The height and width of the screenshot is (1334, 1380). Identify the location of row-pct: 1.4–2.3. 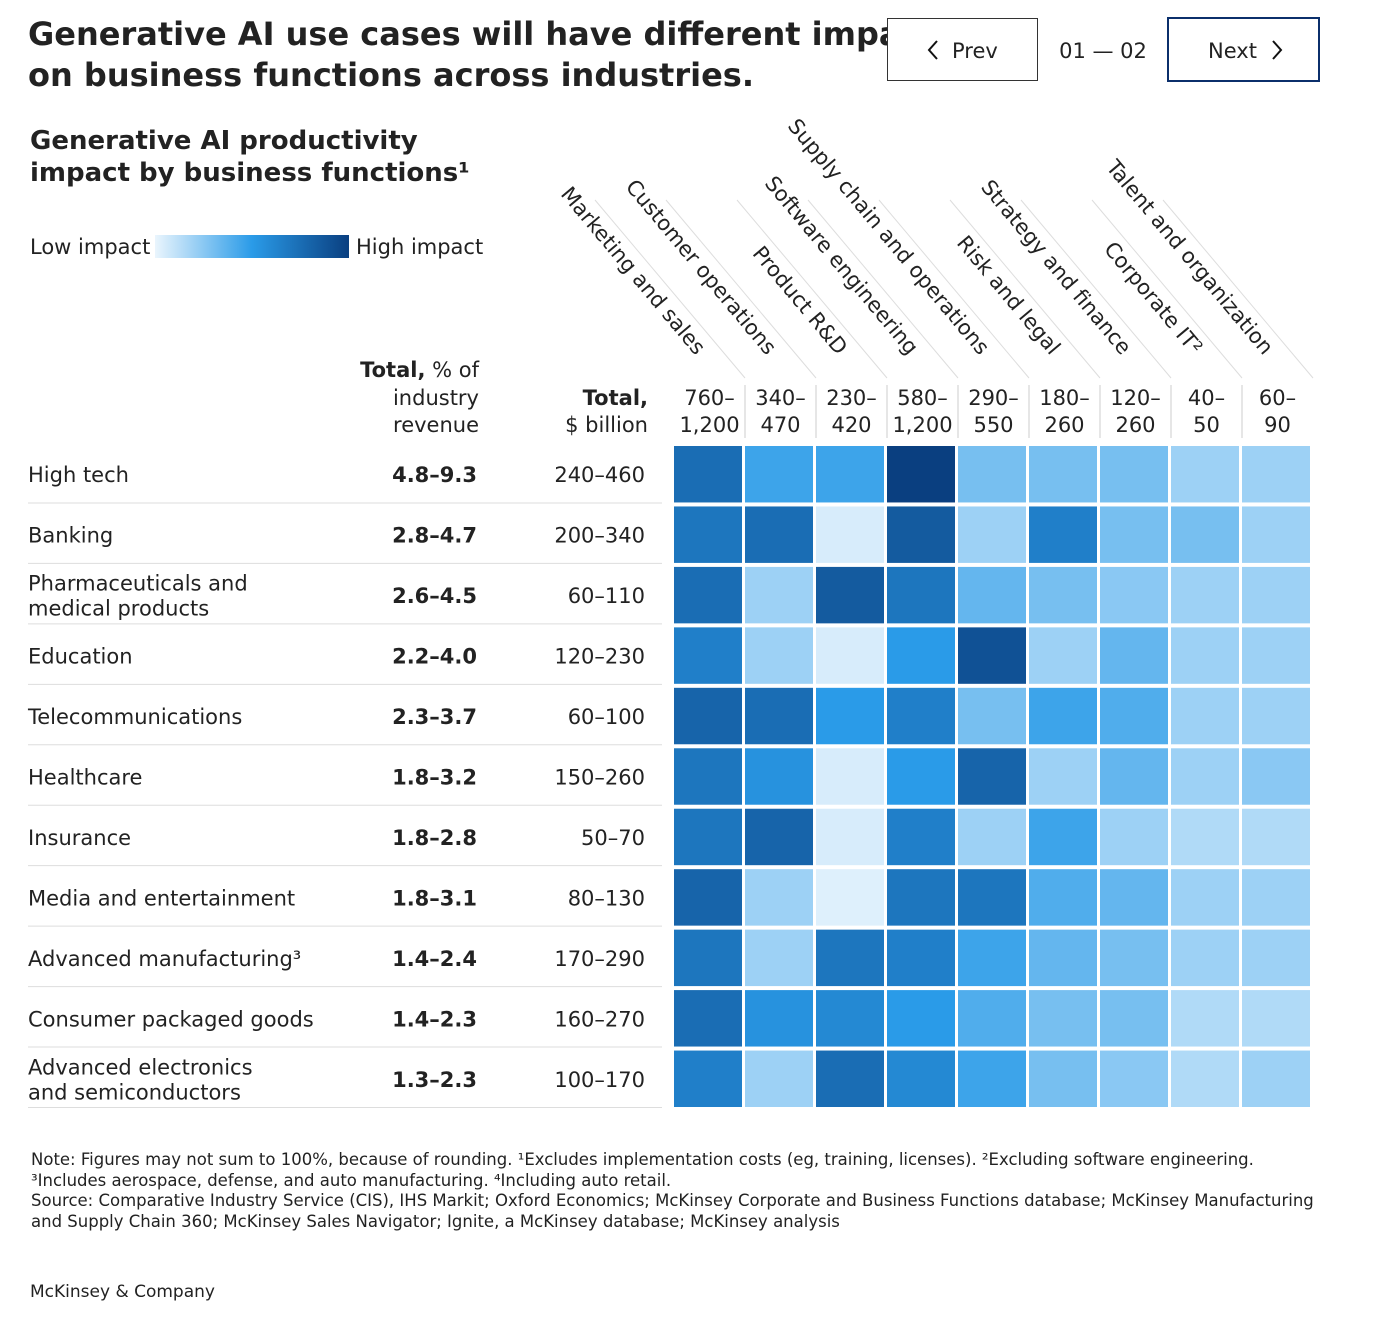
(434, 1019).